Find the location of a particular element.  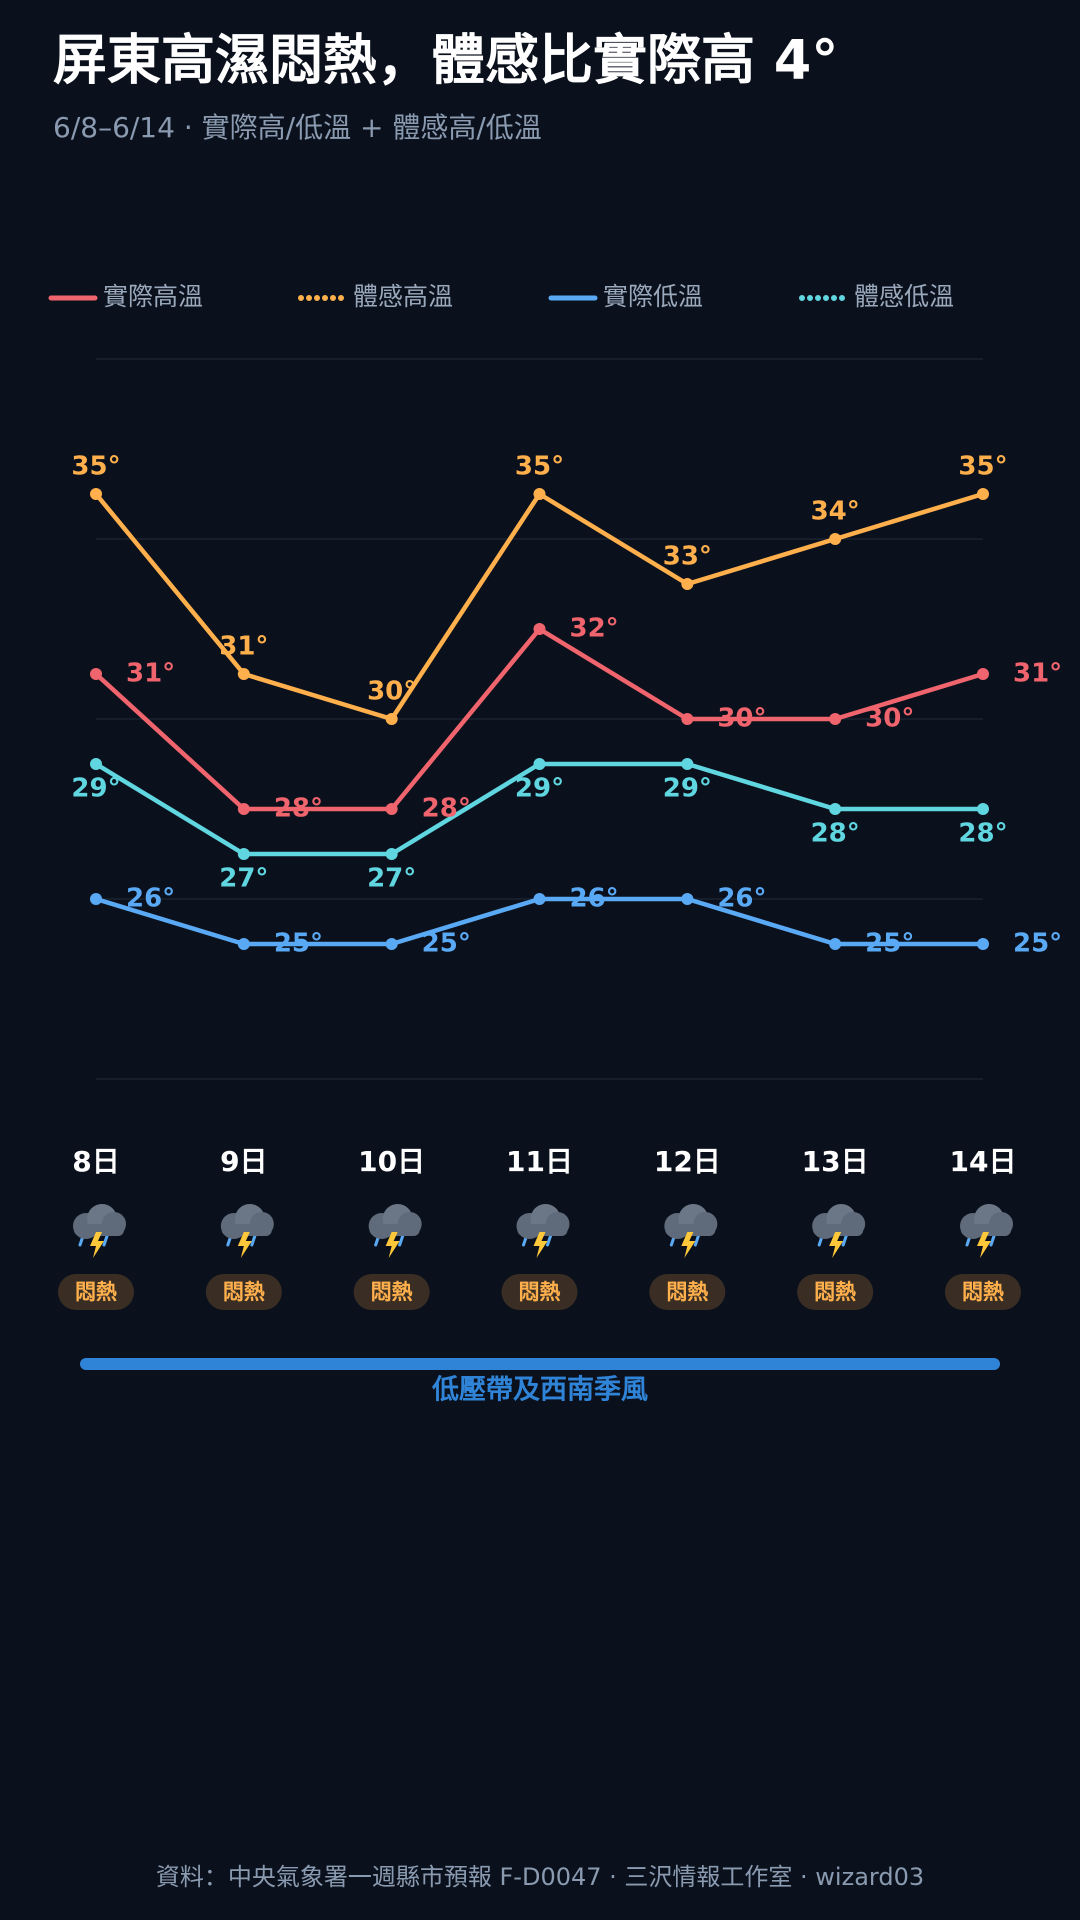

value-label: 30° is located at coordinates (741, 719).